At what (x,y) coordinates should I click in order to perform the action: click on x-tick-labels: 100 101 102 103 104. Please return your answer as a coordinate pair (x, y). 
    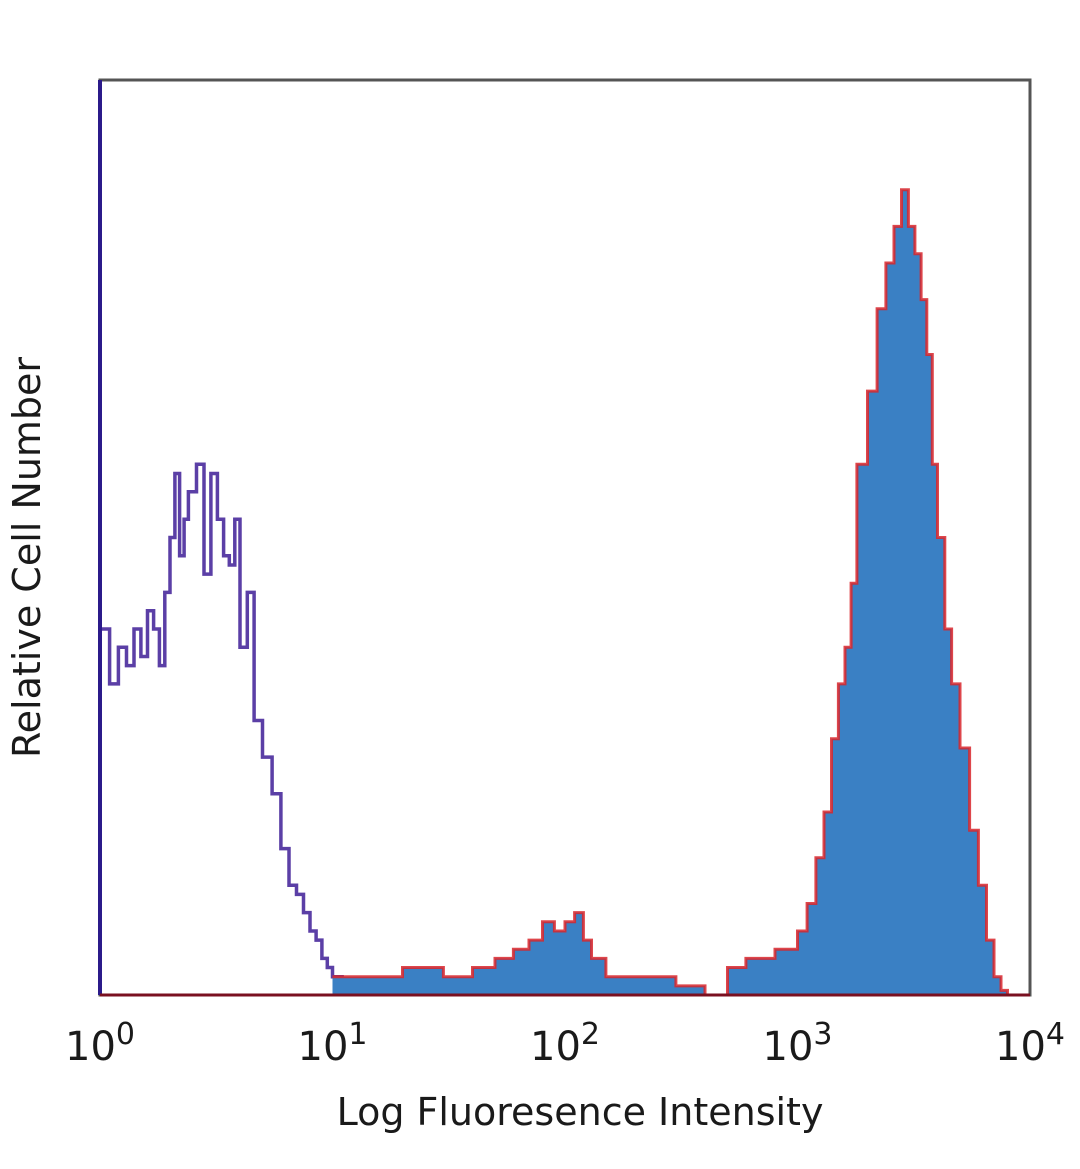
    Looking at the image, I should click on (565, 1043).